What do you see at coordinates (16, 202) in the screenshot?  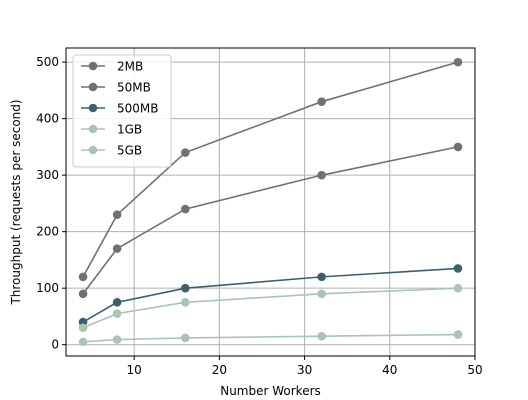 I see `y-axis-label: Throughput (requests per second)` at bounding box center [16, 202].